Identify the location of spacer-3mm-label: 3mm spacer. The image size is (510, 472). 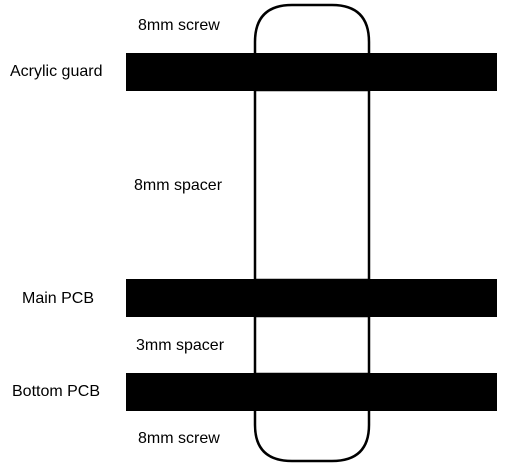
(180, 345).